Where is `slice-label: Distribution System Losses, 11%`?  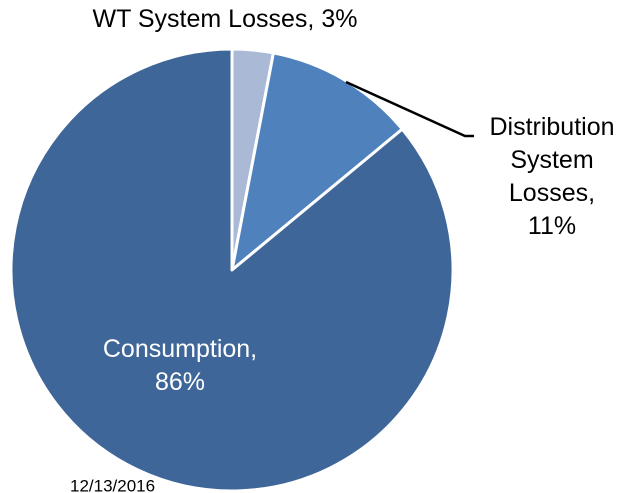
slice-label: Distribution System Losses, 11% is located at coordinates (551, 176).